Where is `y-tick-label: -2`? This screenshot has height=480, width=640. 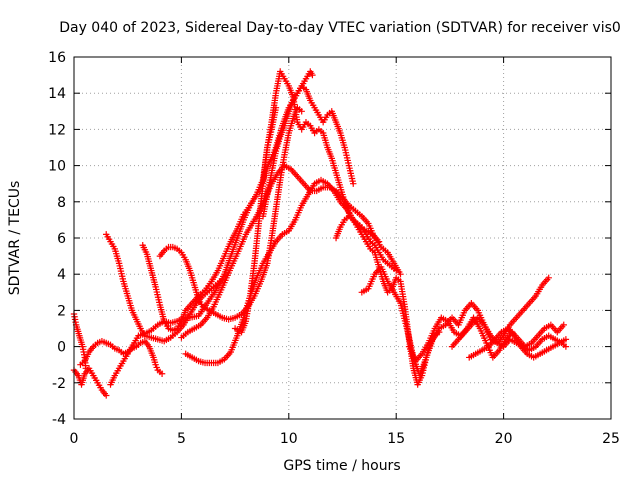
y-tick-label: -2 is located at coordinates (59, 384).